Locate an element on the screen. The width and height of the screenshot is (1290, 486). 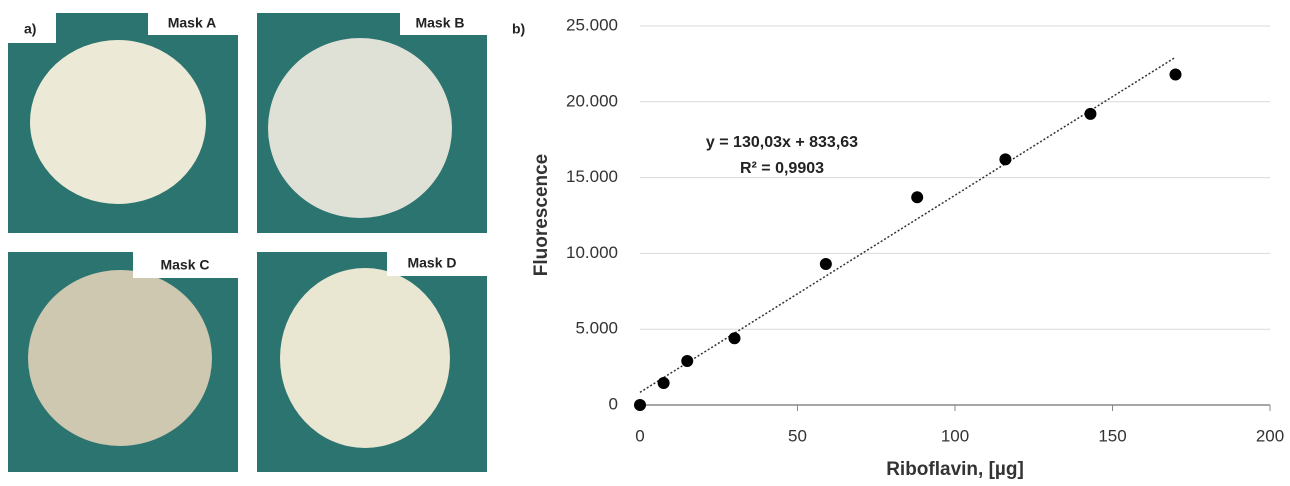
y-tick-label: 0 is located at coordinates (613, 403).